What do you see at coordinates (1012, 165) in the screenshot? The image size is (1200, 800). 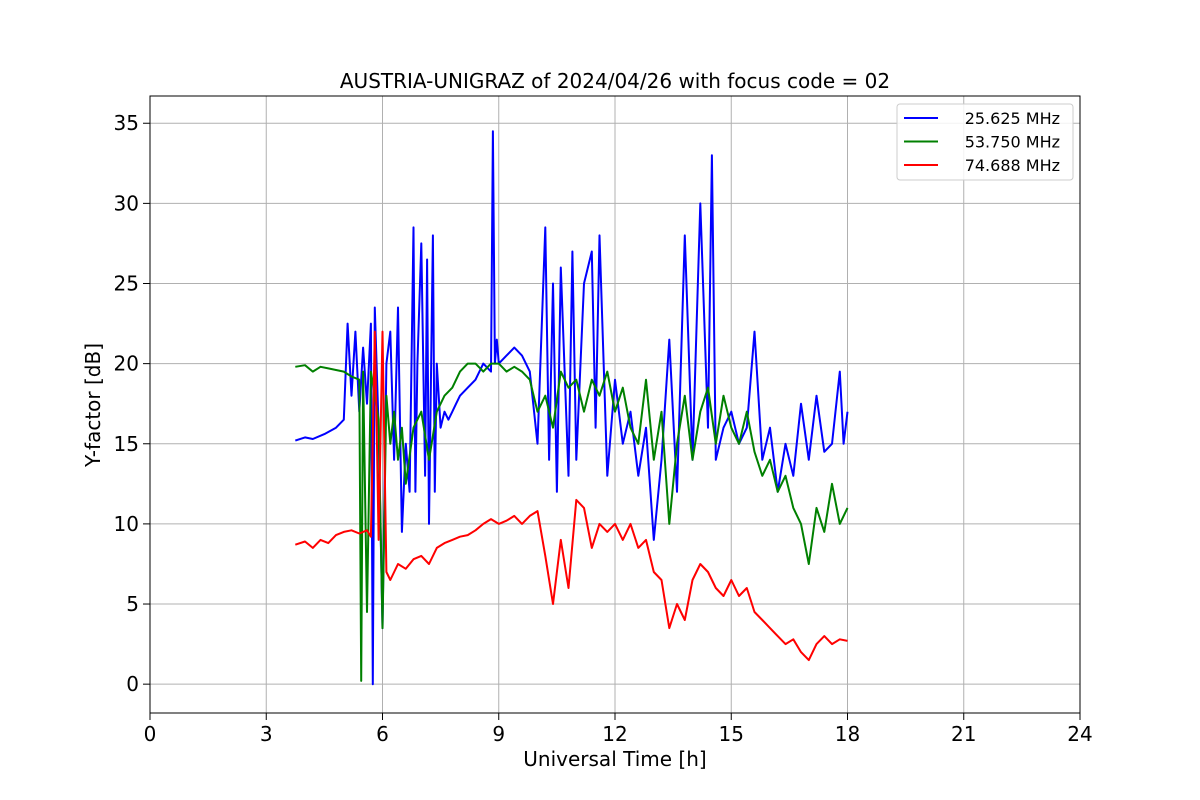 I see `legend-label-2: 74.688 MHz` at bounding box center [1012, 165].